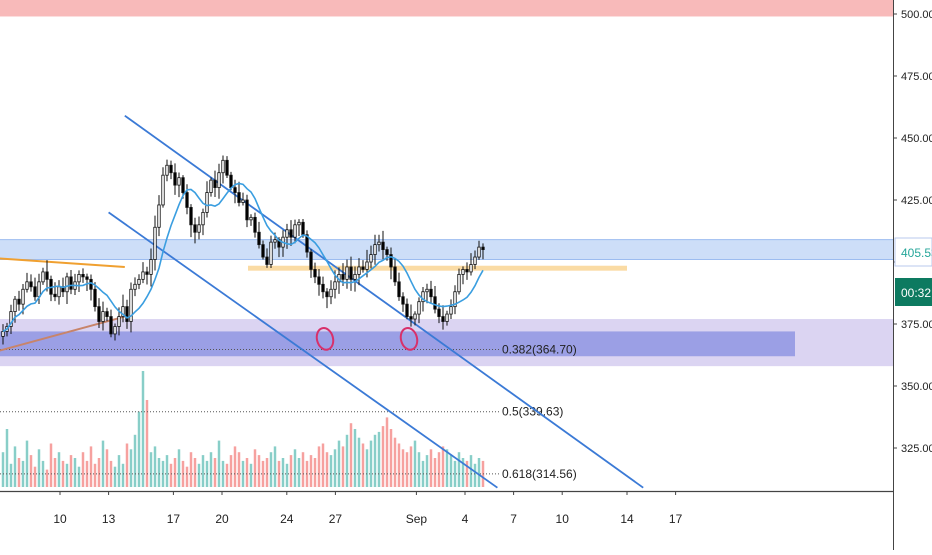 This screenshot has height=555, width=932. Describe the element at coordinates (539, 350) in the screenshot. I see `fib-label-0.382: 0.382(364.70)` at that location.